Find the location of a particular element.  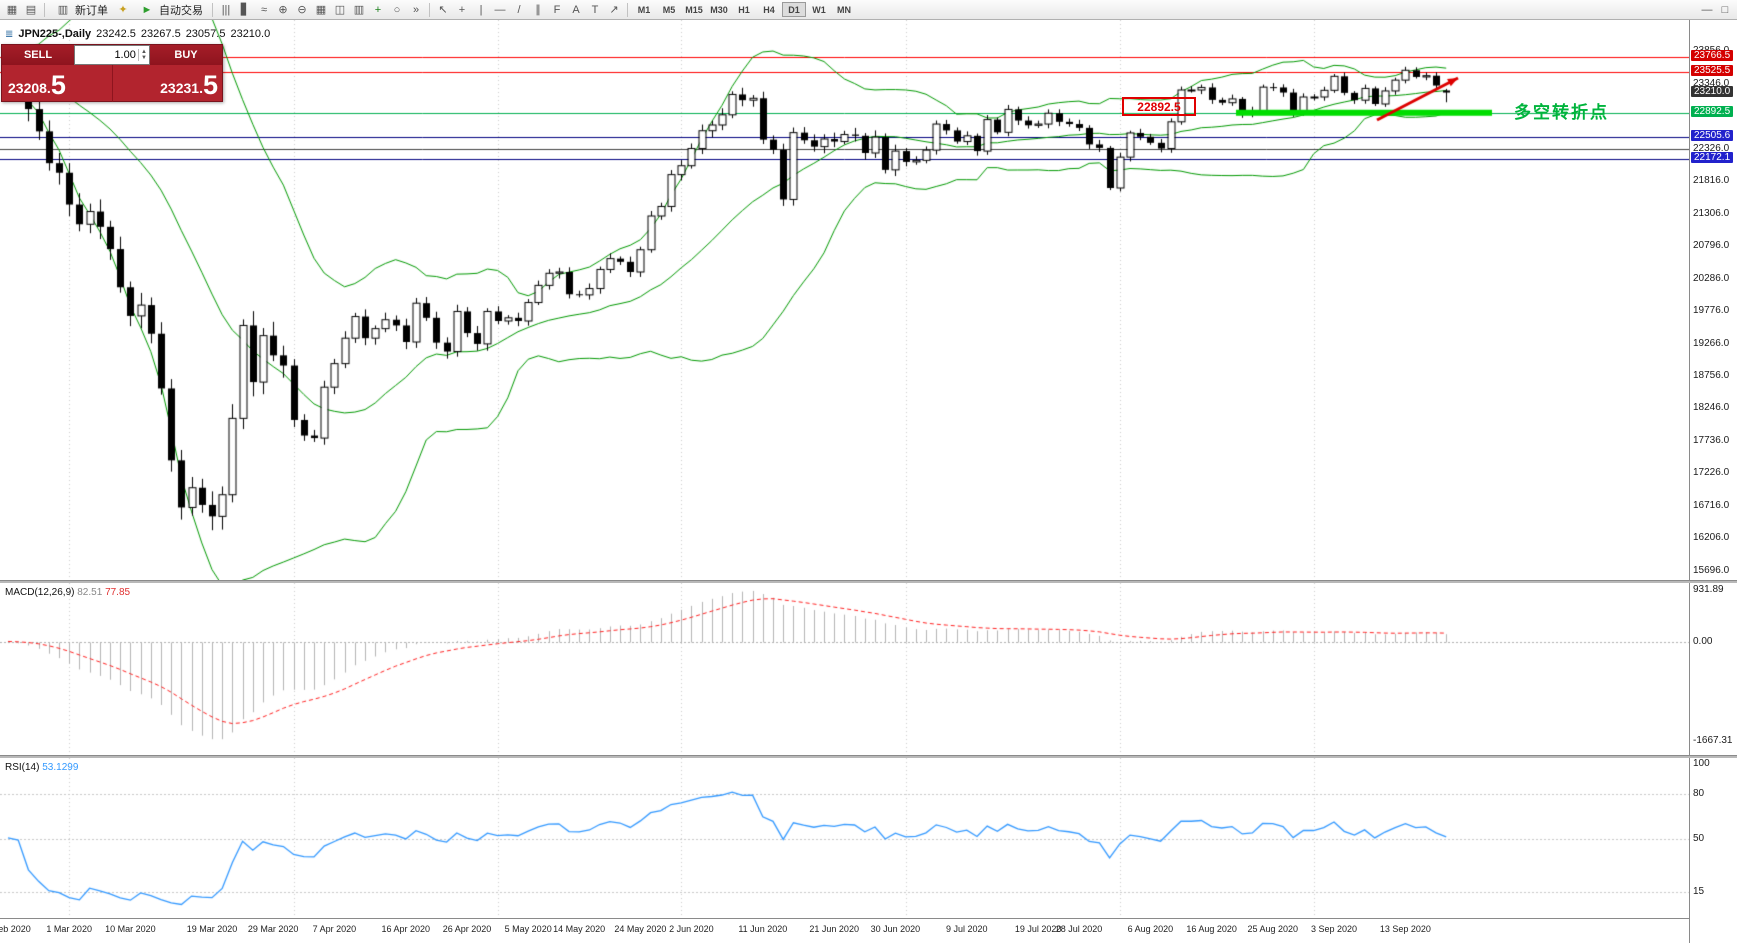

restore-icon: □ is located at coordinates (1725, 9).